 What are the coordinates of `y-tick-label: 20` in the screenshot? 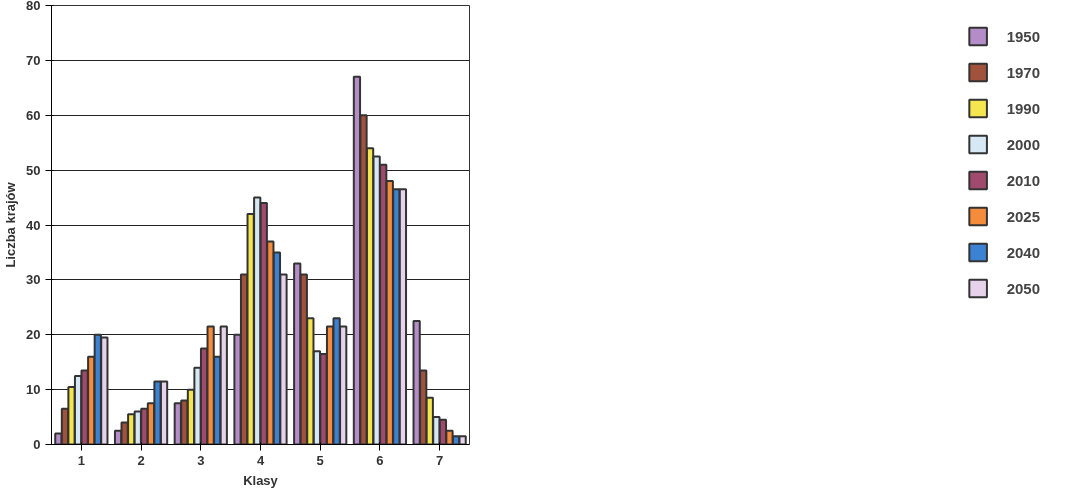 It's located at (33, 335).